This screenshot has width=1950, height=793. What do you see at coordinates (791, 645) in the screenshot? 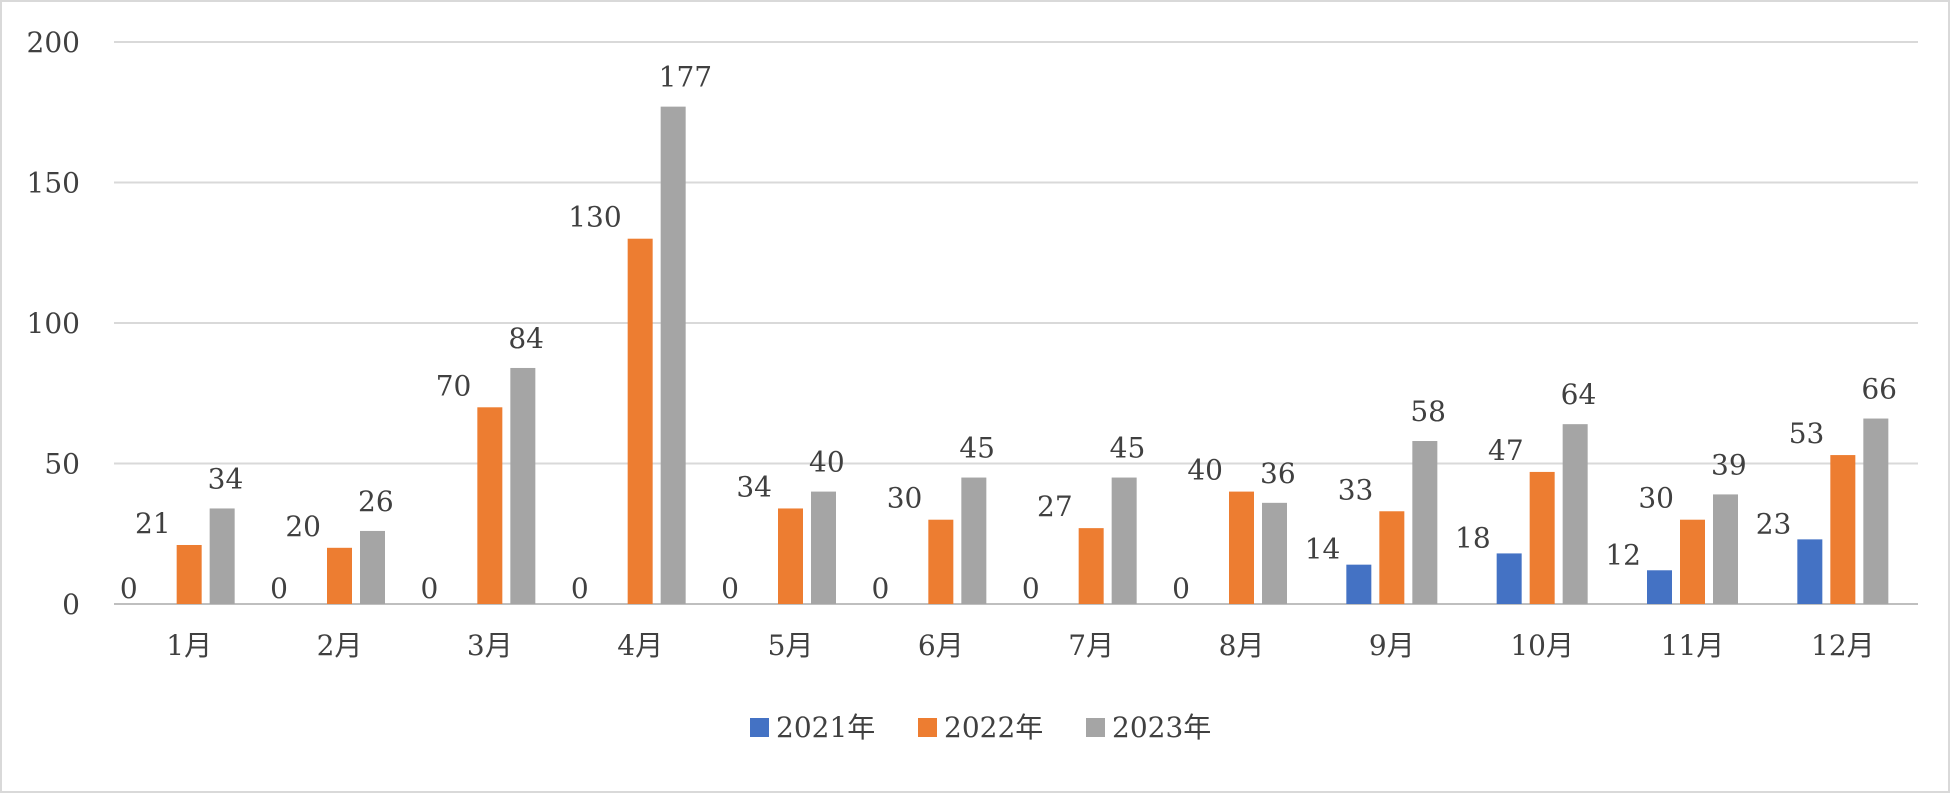
I see `x-tick-label: 5月` at bounding box center [791, 645].